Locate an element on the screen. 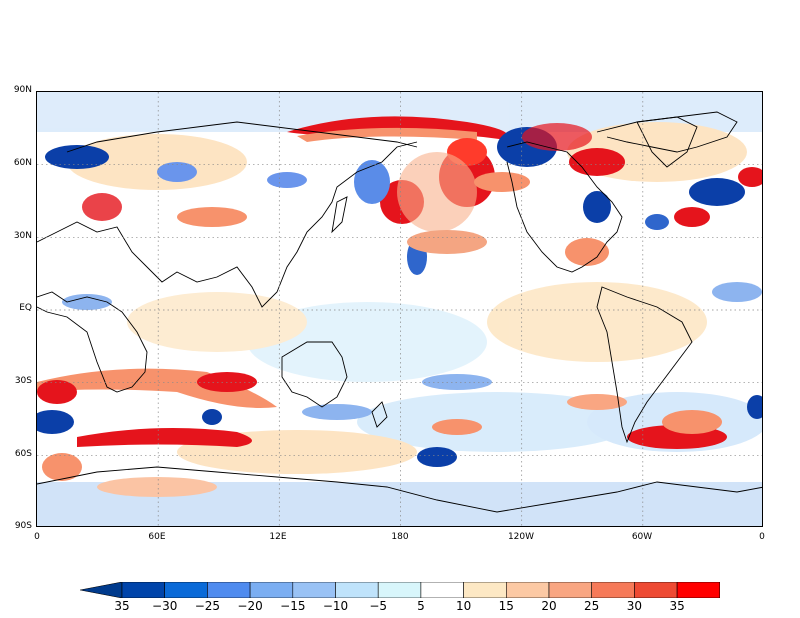  colorbar-tick-label: −25 is located at coordinates (207, 606).